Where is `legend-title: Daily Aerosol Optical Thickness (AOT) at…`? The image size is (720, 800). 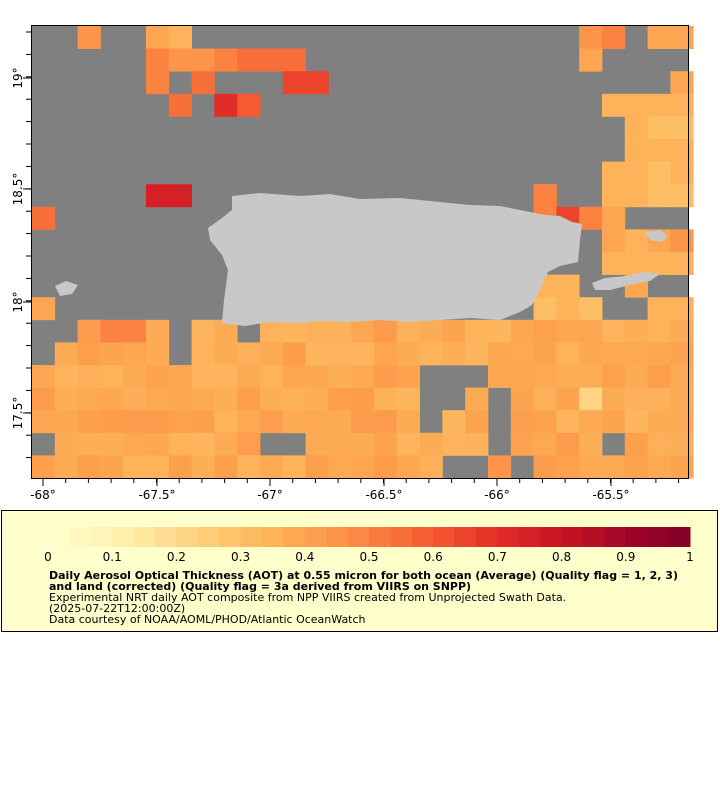
legend-title: Daily Aerosol Optical Thickness (AOT) at… is located at coordinates (363, 581).